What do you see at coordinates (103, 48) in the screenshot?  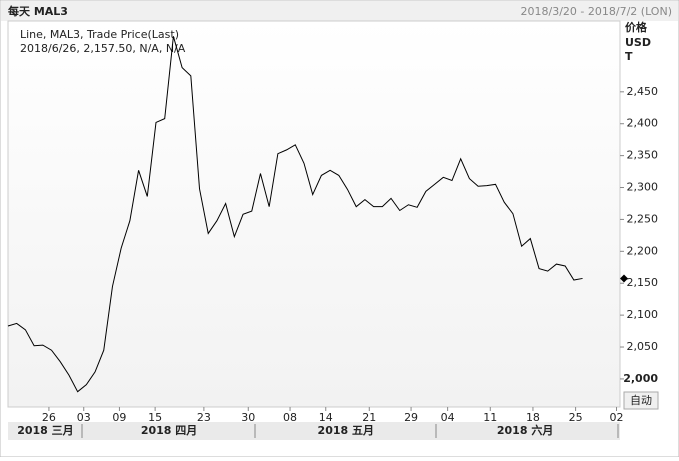 I see `legend-line: 2018/6/26, 2,157.50, N/A, N/A` at bounding box center [103, 48].